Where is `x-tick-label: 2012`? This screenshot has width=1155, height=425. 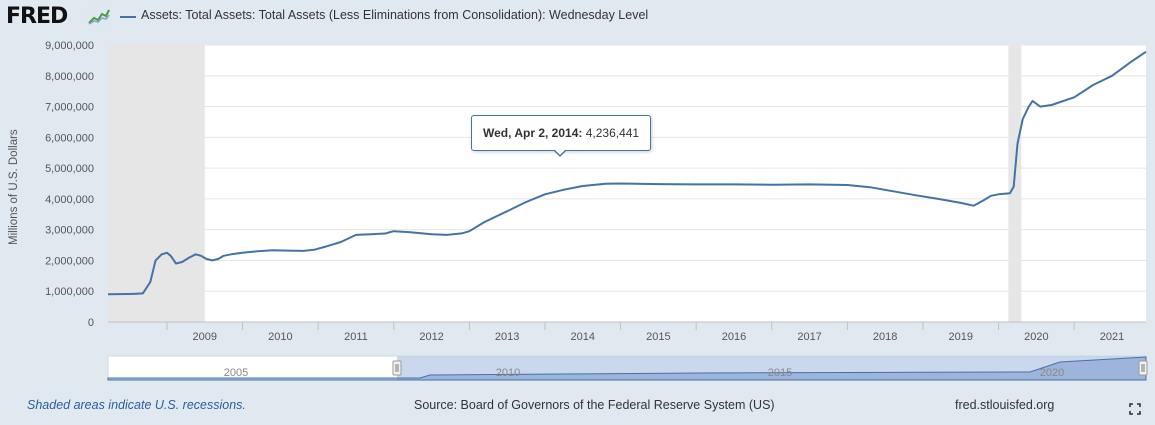 x-tick-label: 2012 is located at coordinates (431, 337).